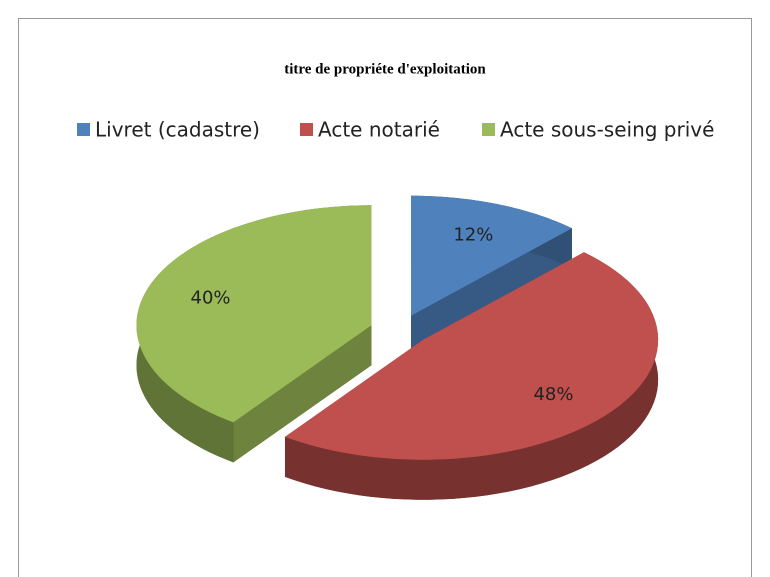  I want to click on data-label: 40%, so click(211, 298).